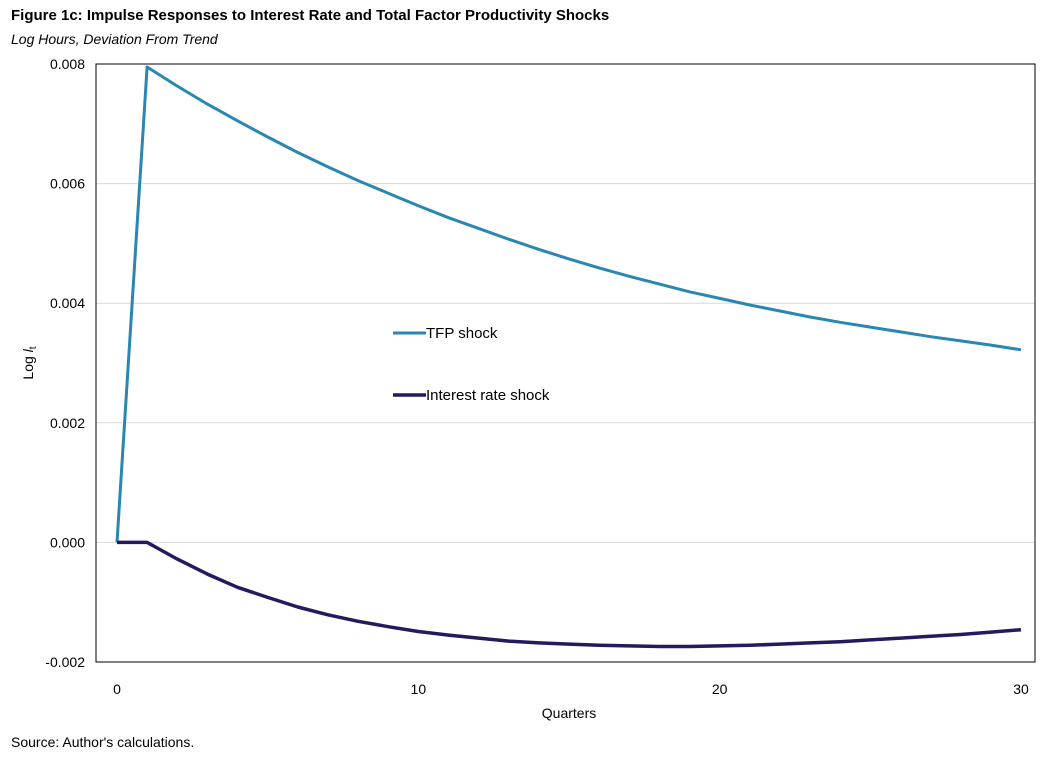 This screenshot has height=758, width=1044. Describe the element at coordinates (33, 347) in the screenshot. I see `y-axis-title-sub: t` at that location.